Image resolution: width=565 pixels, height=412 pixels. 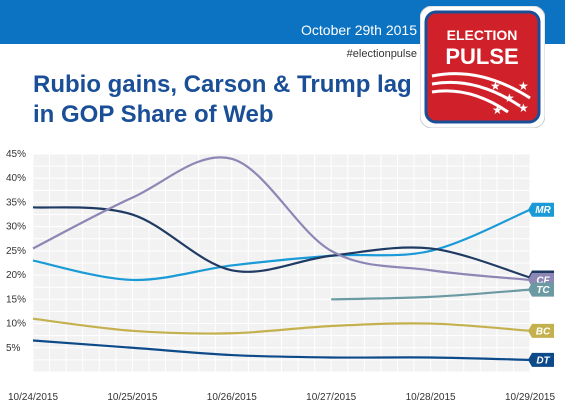 What do you see at coordinates (481, 56) in the screenshot?
I see `logo-line2: PULSE` at bounding box center [481, 56].